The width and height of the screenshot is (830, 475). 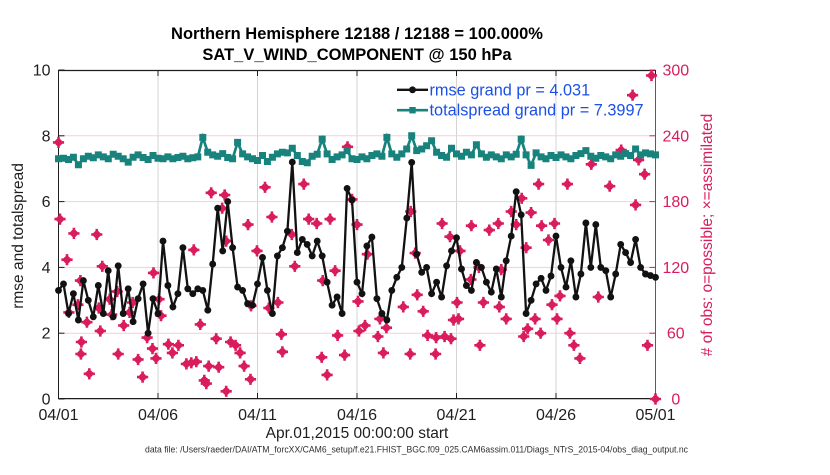 I want to click on svg-text: 05/01, so click(x=655, y=415).